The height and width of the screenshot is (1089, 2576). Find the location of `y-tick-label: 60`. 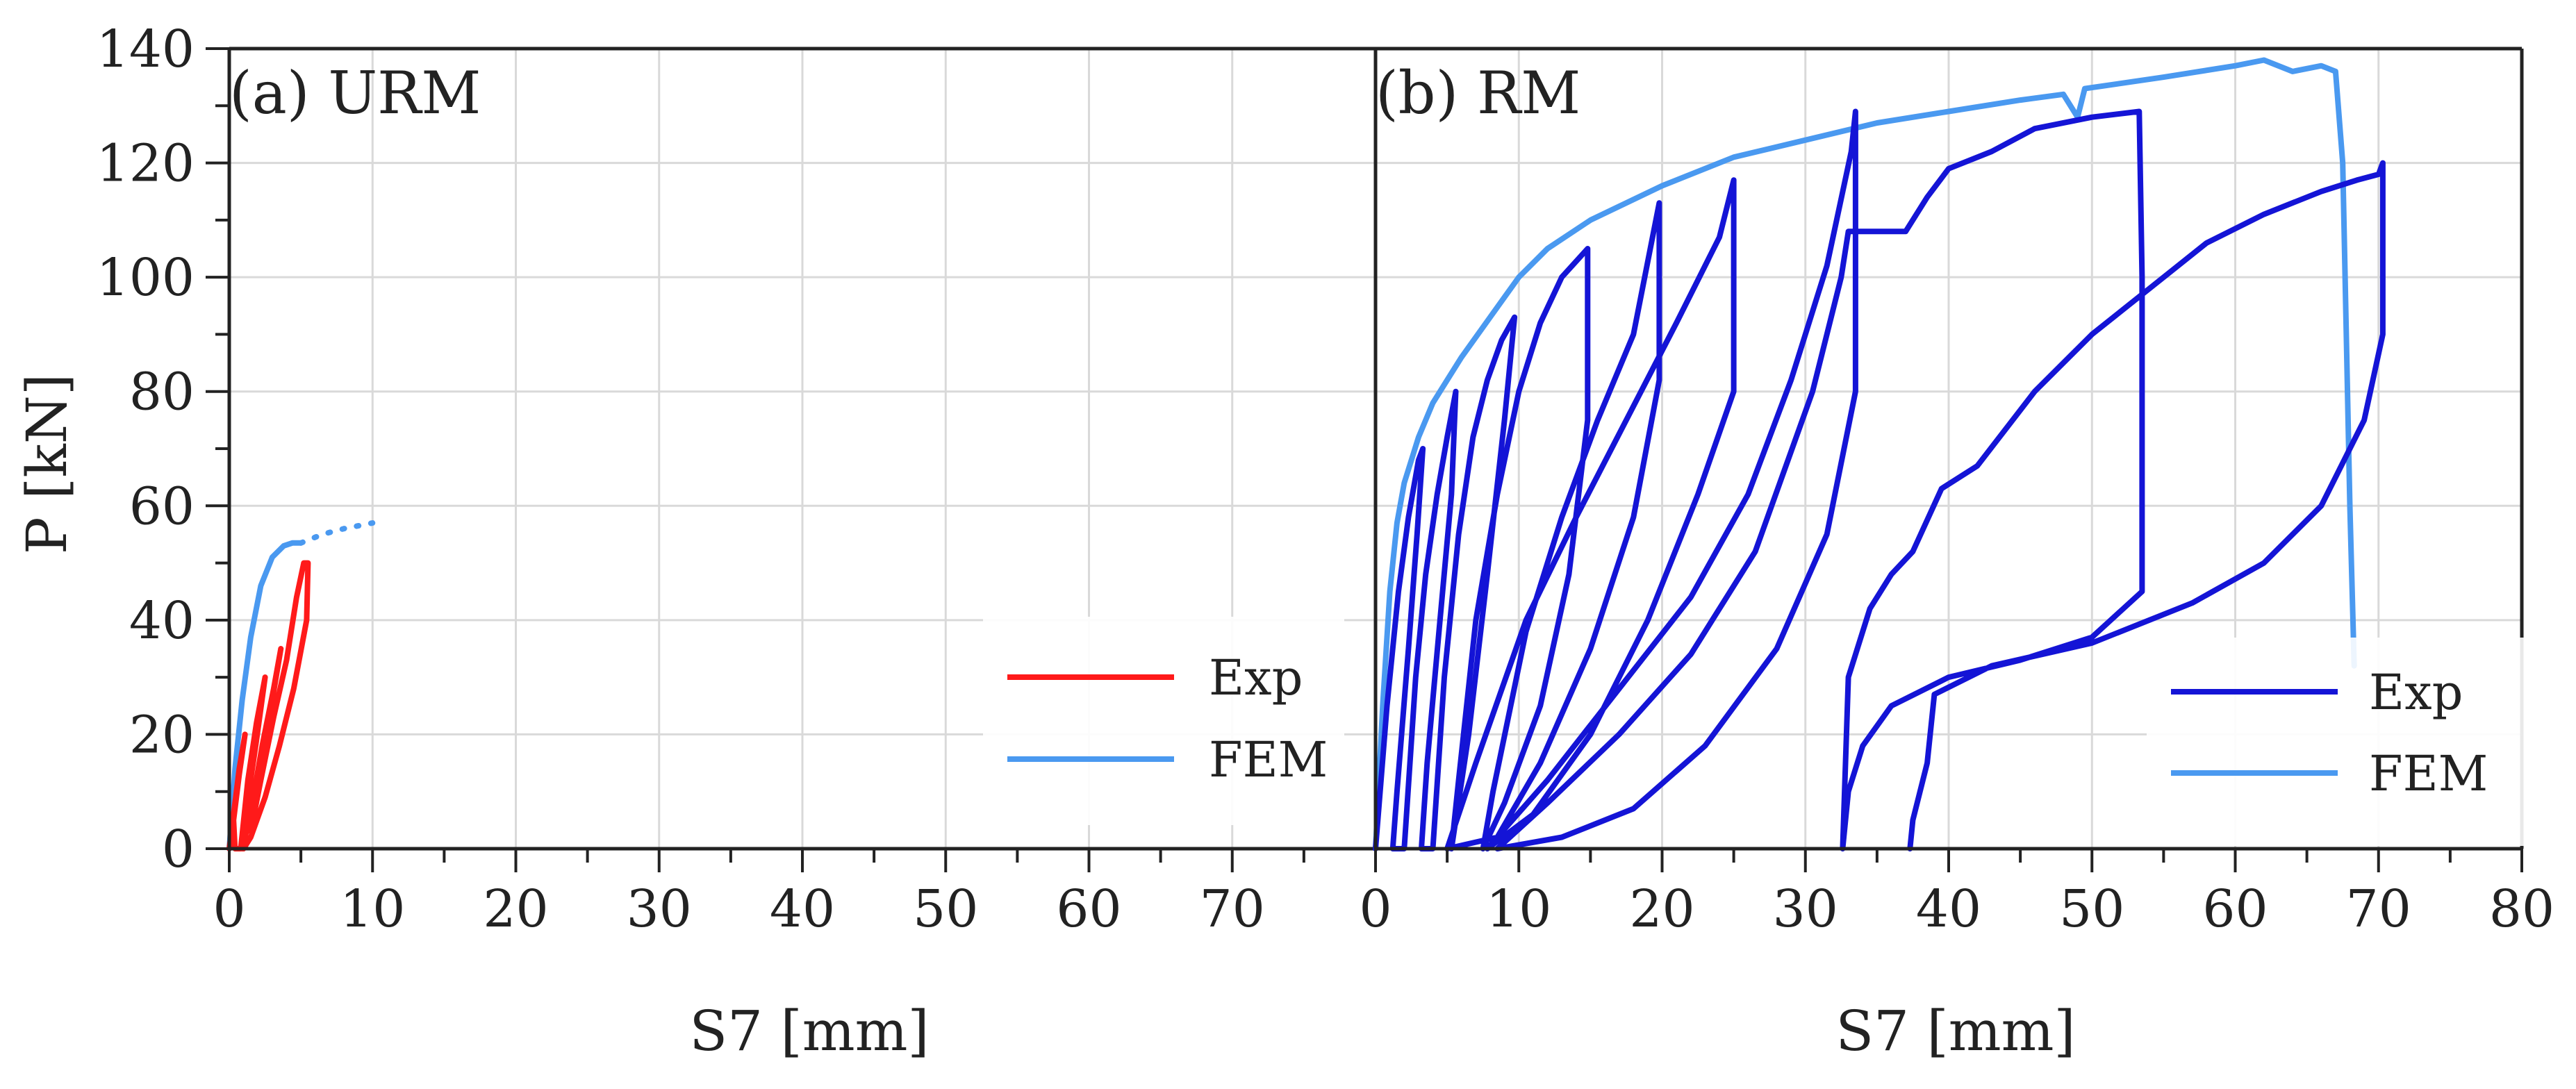

y-tick-label: 60 is located at coordinates (162, 506).